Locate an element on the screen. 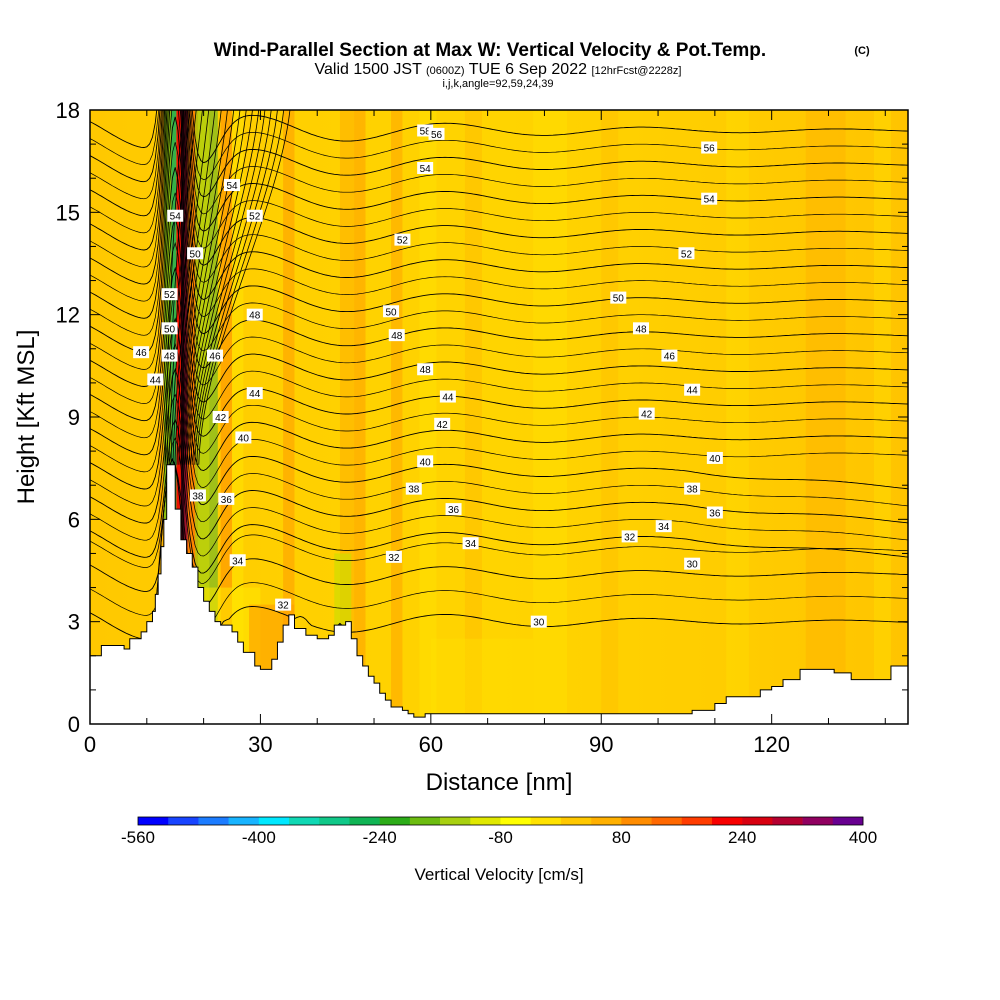 This screenshot has width=1000, height=1000. contour-label: 40 is located at coordinates (425, 461).